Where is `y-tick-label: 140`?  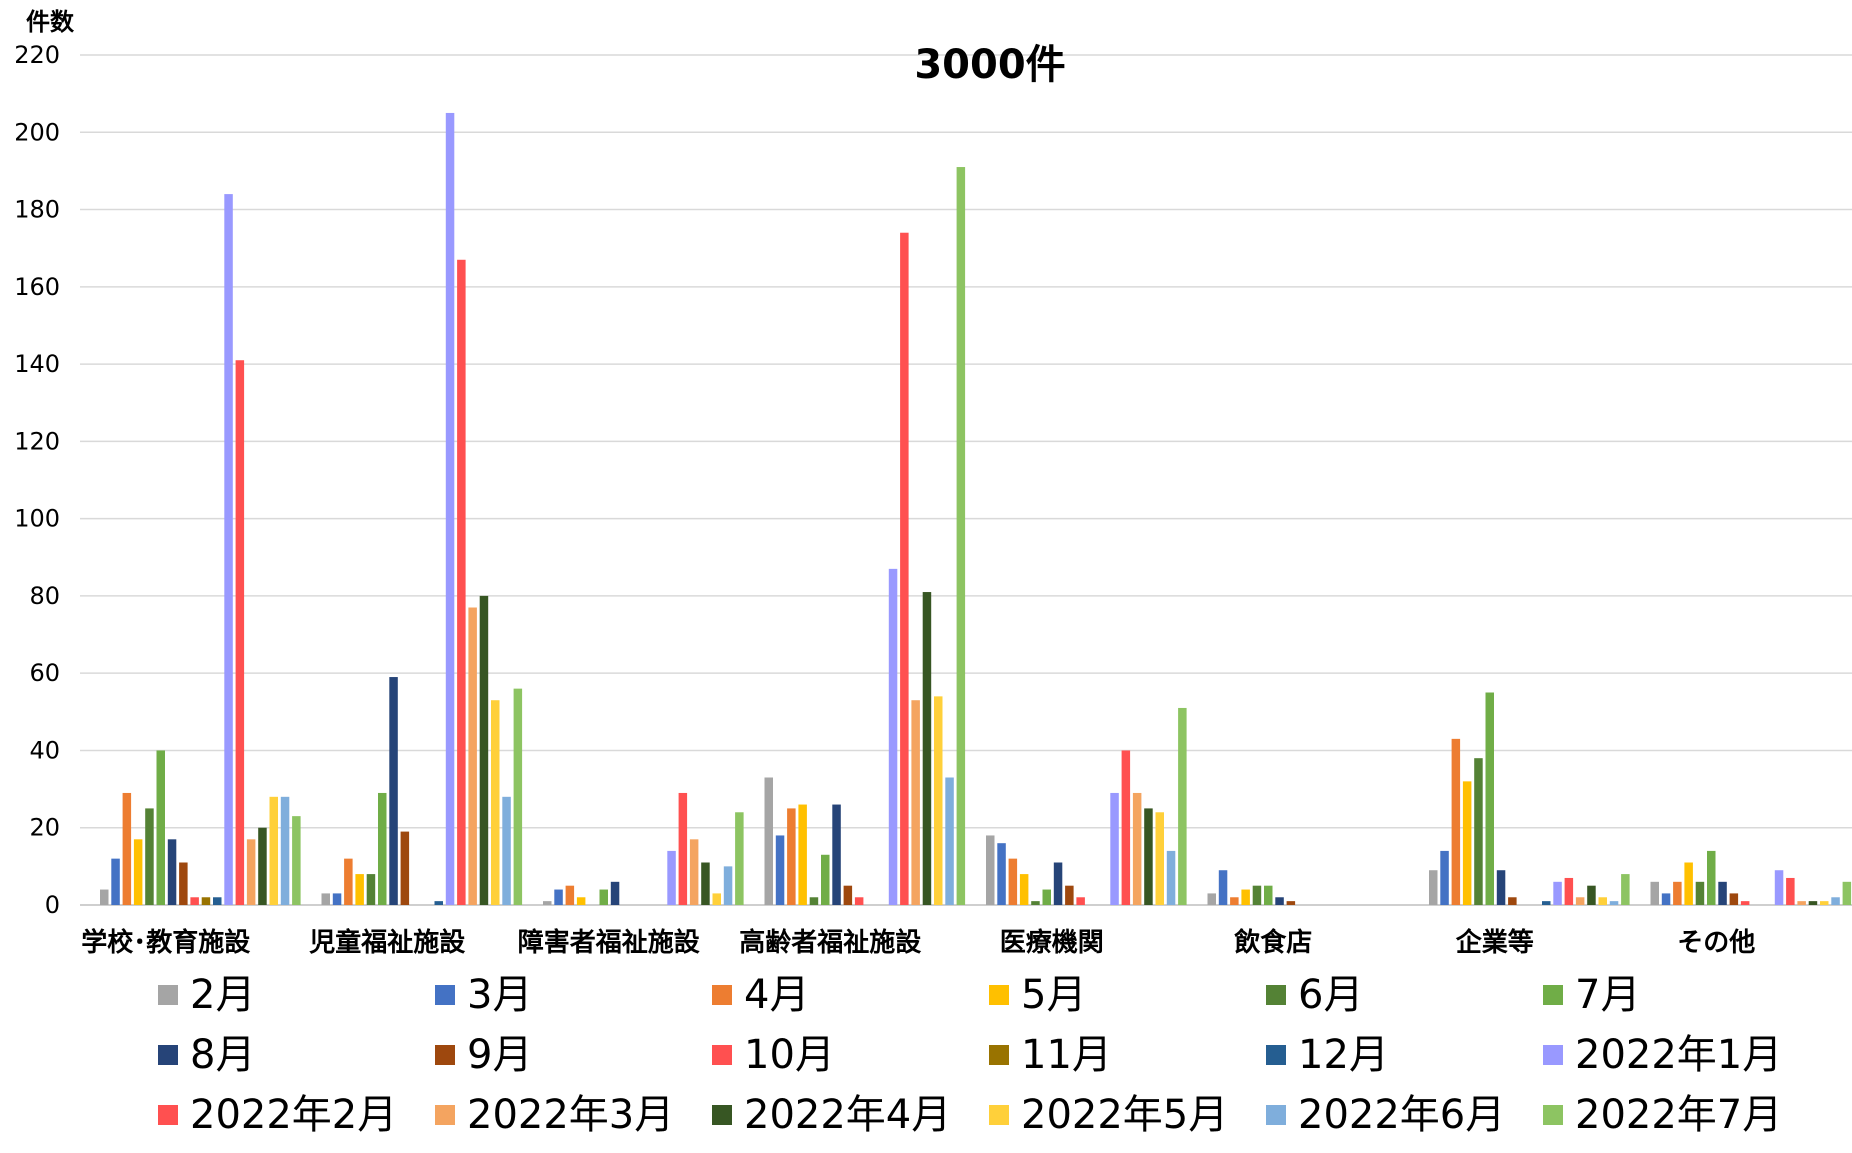
y-tick-label: 140 is located at coordinates (37, 364).